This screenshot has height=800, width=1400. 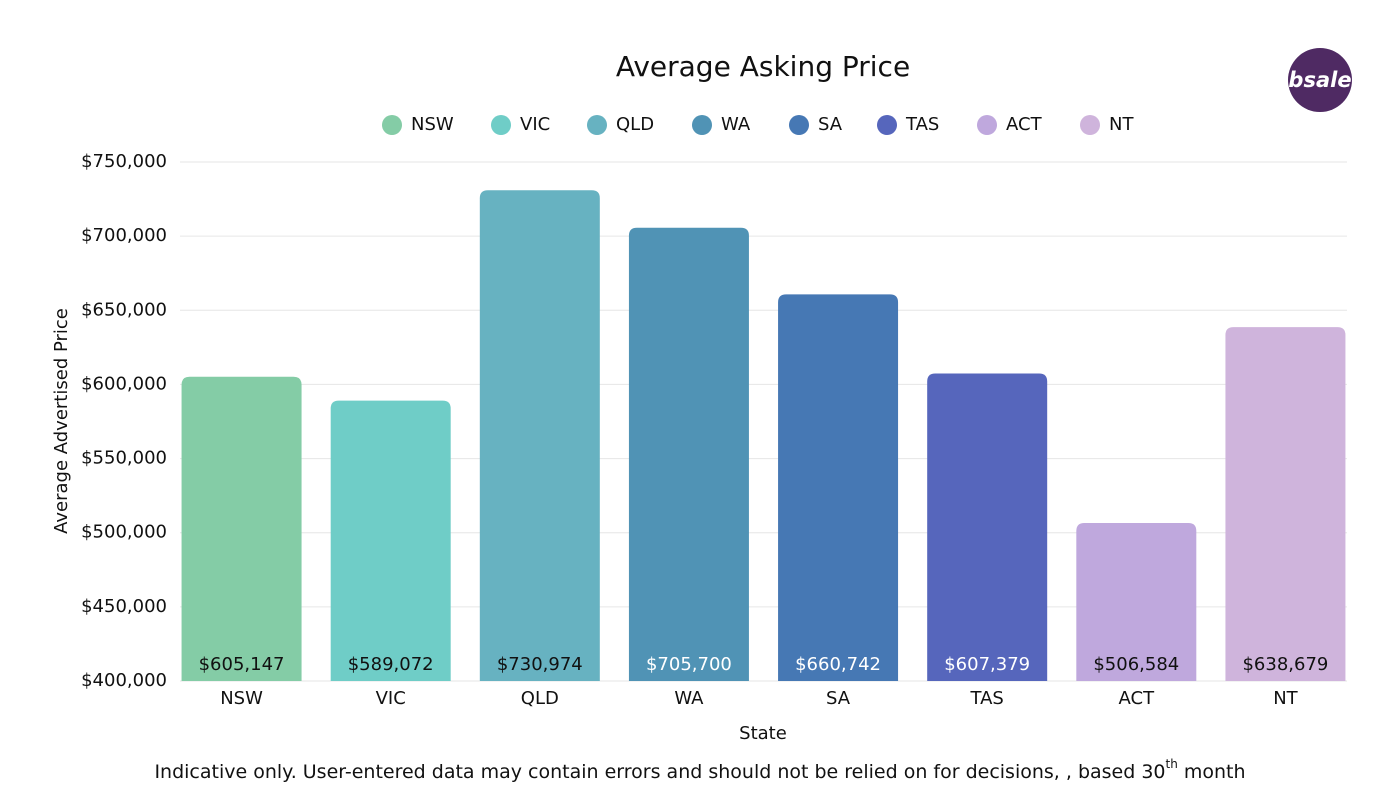 What do you see at coordinates (763, 66) in the screenshot?
I see `chart-title: Average Asking Price` at bounding box center [763, 66].